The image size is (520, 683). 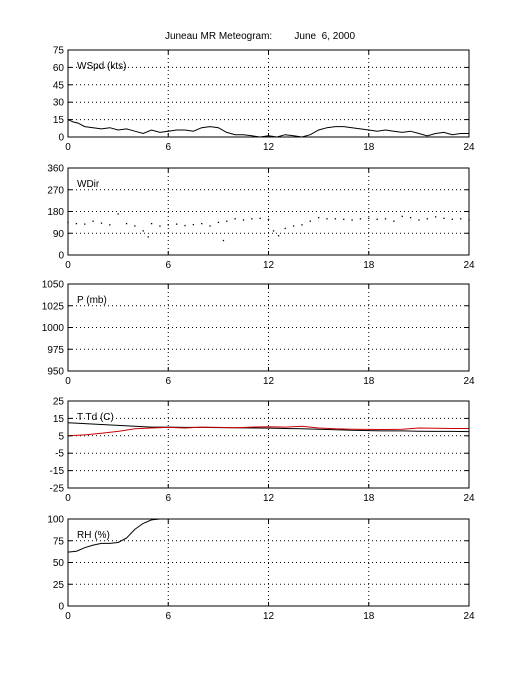 I want to click on chart-title: Juneau MR Meteogram: June 6, 2000, so click(x=260, y=36).